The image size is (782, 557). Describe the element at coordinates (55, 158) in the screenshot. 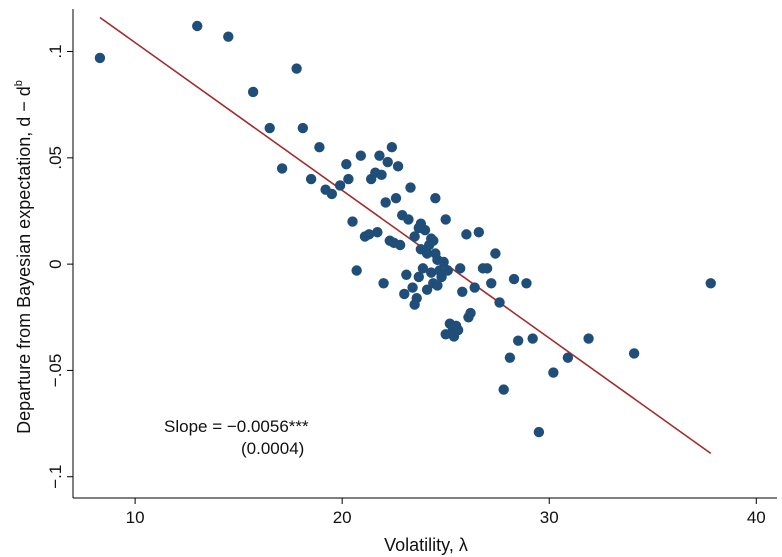

I see `y-tick-label: .05` at that location.